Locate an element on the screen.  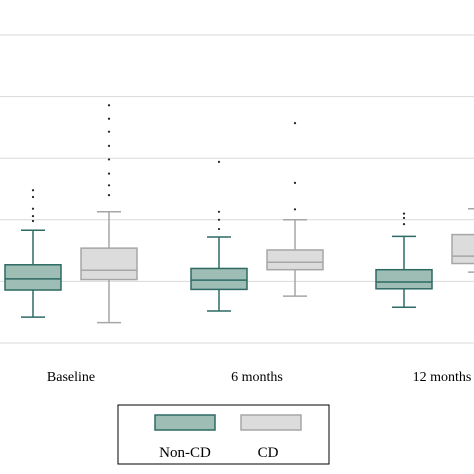
legend-frame is located at coordinates (223, 434).